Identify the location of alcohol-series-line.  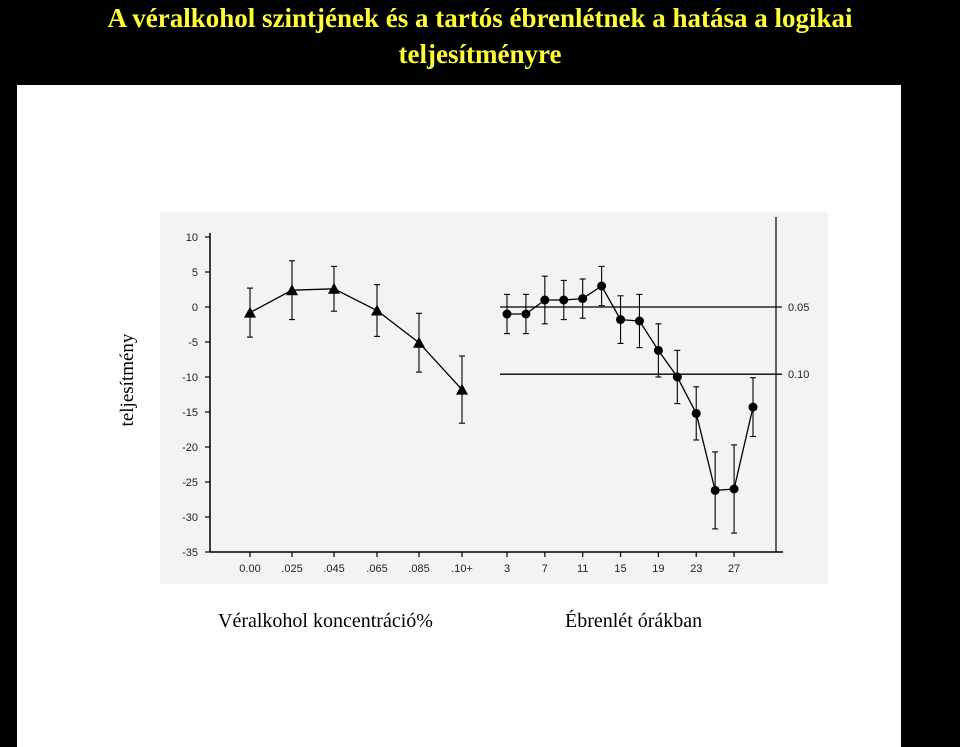
(356, 339).